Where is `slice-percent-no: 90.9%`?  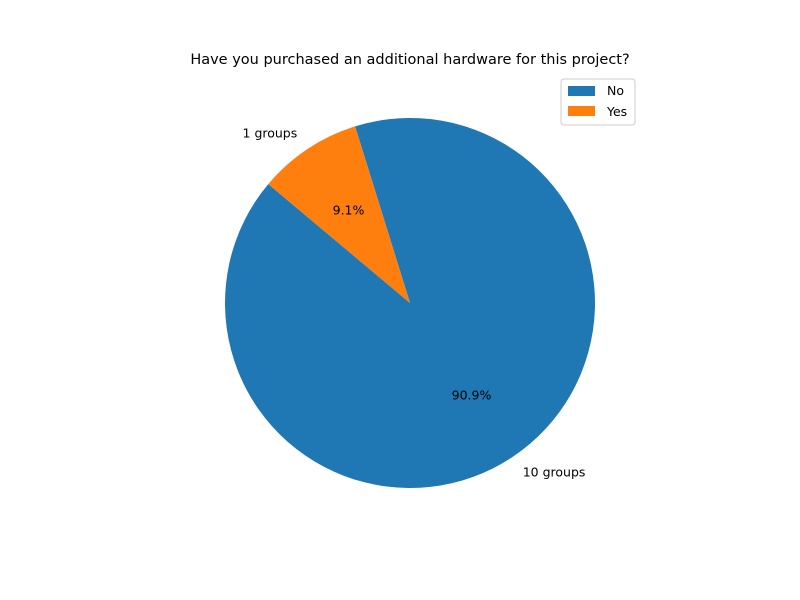
slice-percent-no: 90.9% is located at coordinates (472, 394).